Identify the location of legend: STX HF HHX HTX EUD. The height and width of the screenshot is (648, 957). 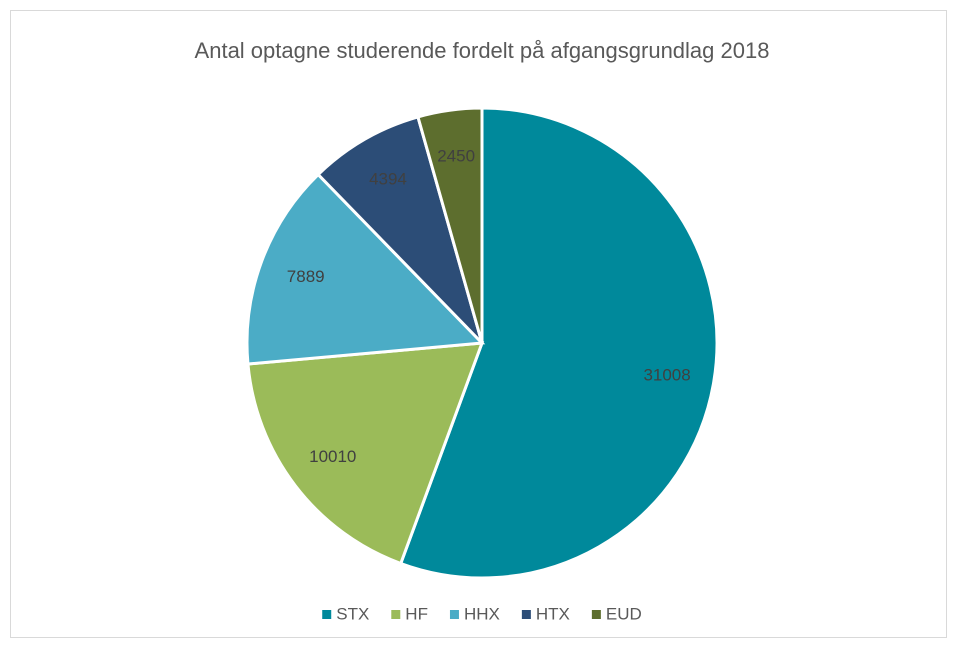
(482, 613).